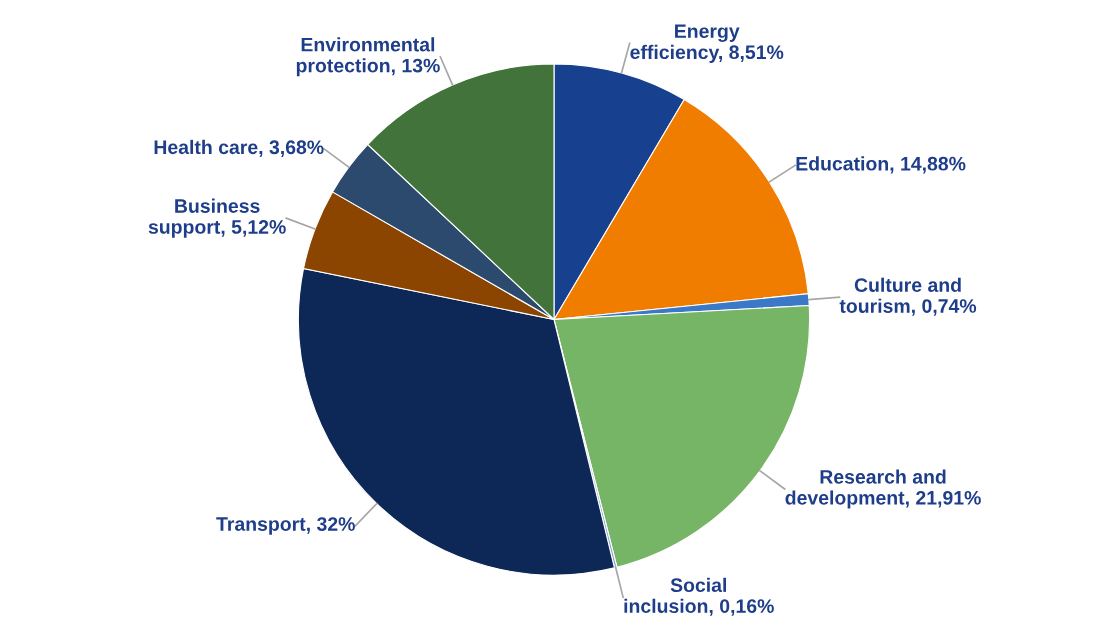 This screenshot has width=1108, height=639. I want to click on slice-label: Social inclusion, 0,16%, so click(699, 596).